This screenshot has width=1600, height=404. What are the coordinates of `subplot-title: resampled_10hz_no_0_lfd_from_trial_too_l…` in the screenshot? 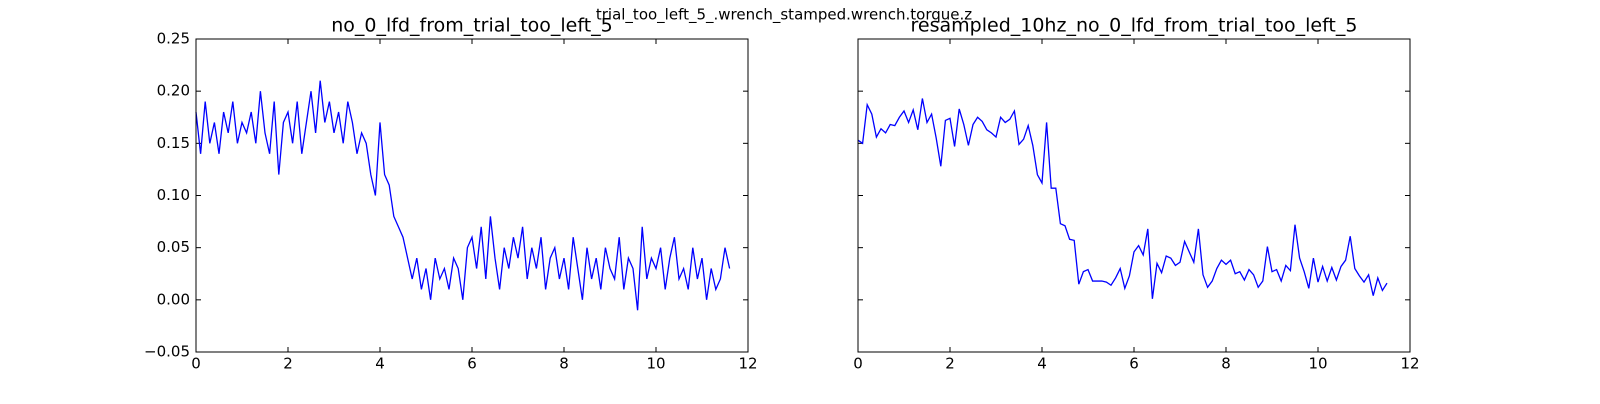 It's located at (1134, 26).